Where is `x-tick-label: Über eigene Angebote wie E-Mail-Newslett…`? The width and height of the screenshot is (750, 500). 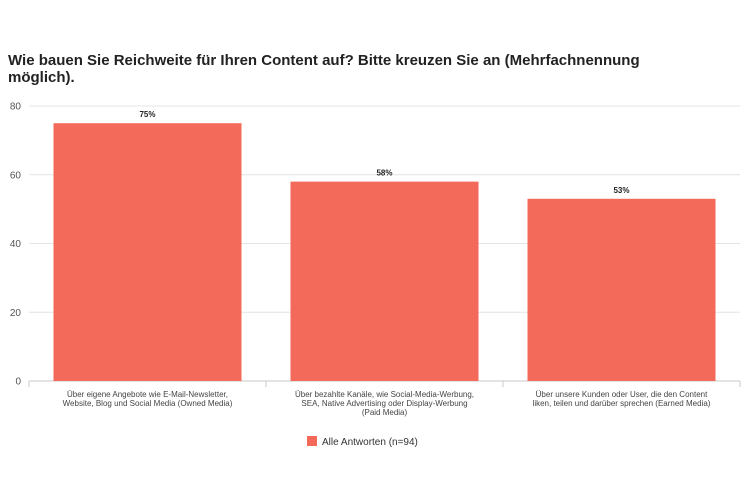
x-tick-label: Über eigene Angebote wie E-Mail-Newslett… is located at coordinates (147, 394).